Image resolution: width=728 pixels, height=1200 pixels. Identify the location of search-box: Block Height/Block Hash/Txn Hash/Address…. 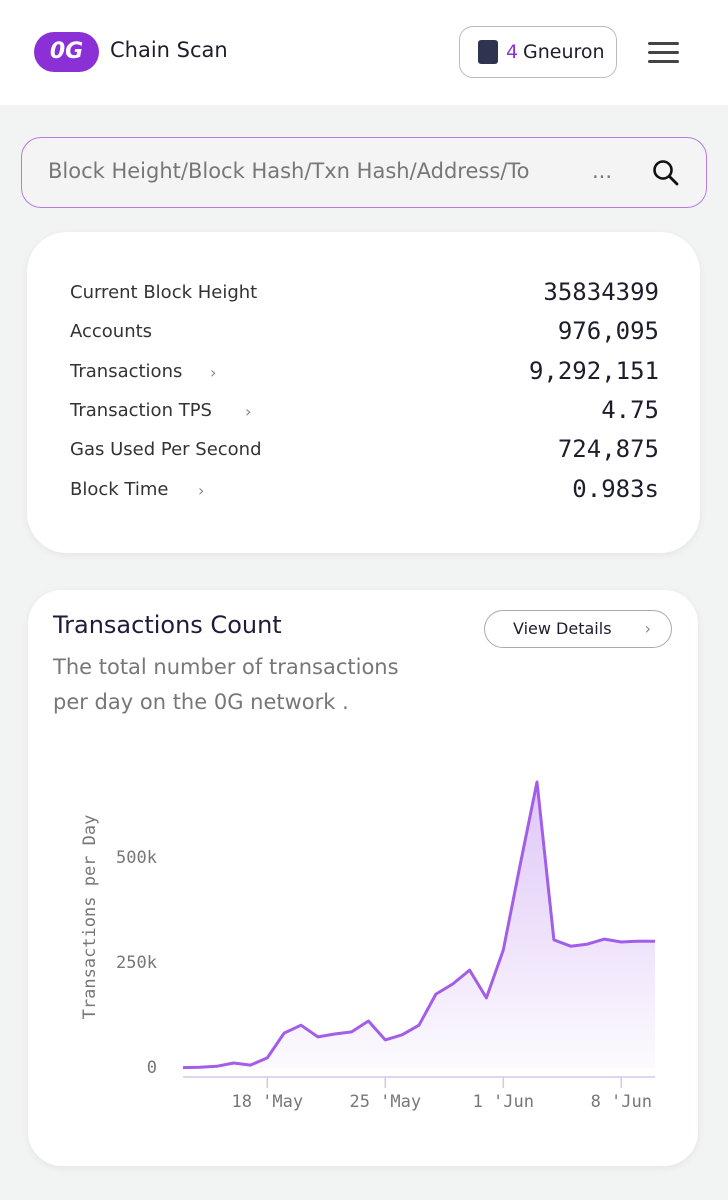
(364, 172).